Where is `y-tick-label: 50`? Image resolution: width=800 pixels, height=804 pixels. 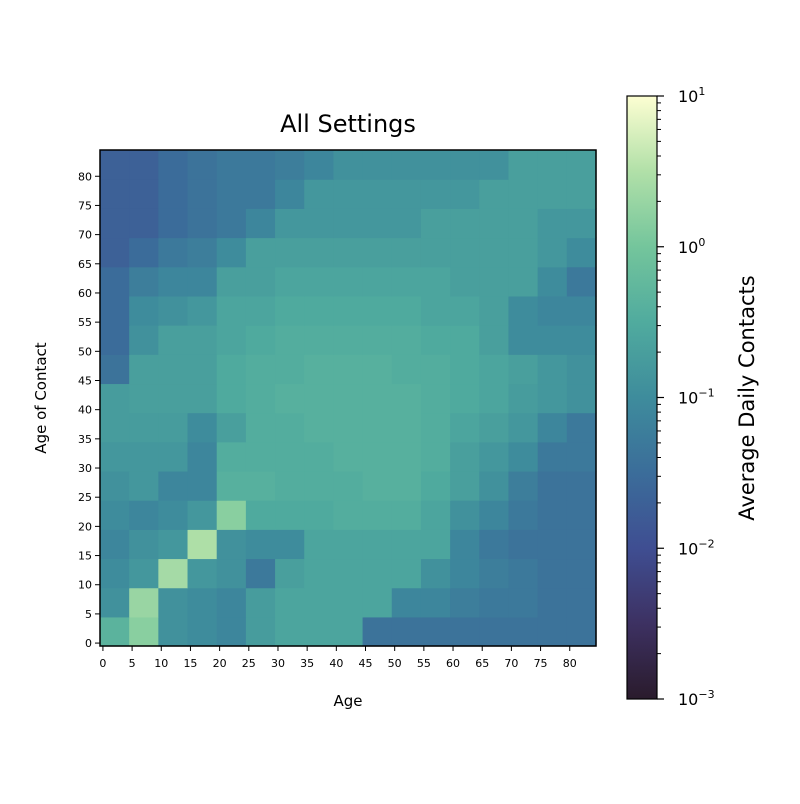 y-tick-label: 50 is located at coordinates (85, 351).